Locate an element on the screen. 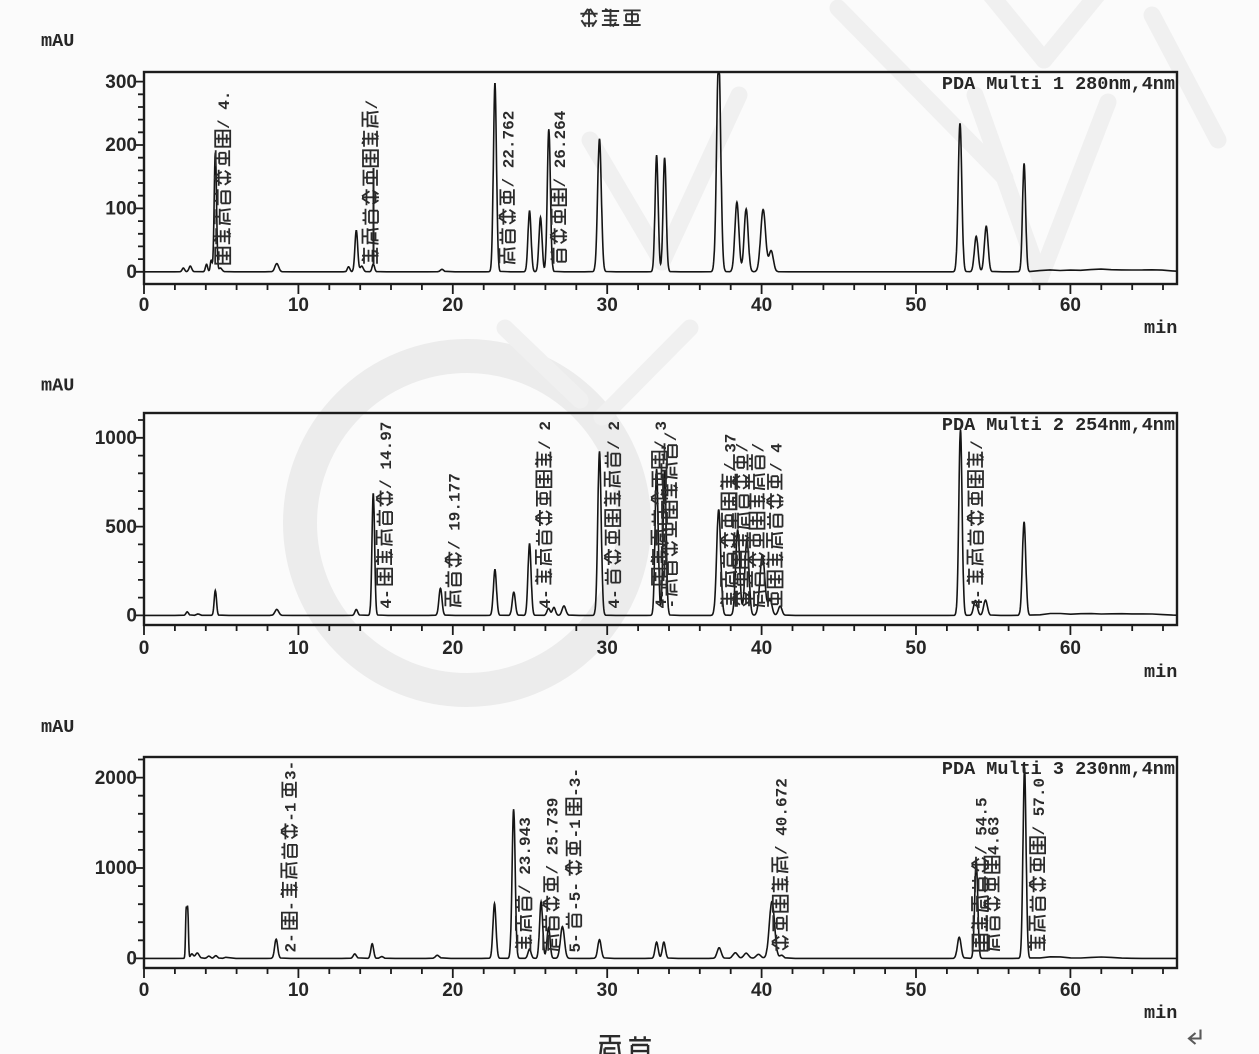 This screenshot has height=1054, width=1259. svg-text: PDA Multi 3 230nm,4nm is located at coordinates (1058, 769).